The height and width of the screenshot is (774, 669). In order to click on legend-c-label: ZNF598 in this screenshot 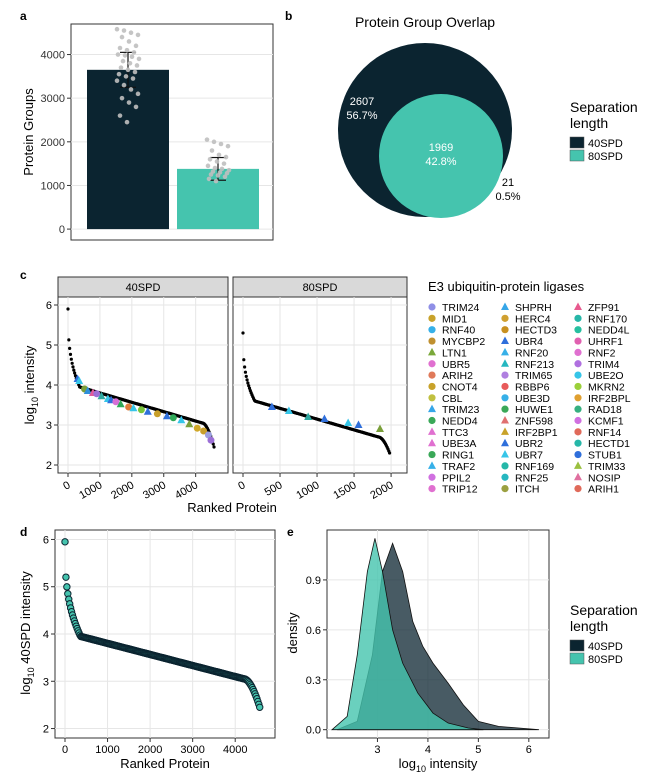, I will do `click(534, 422)`.